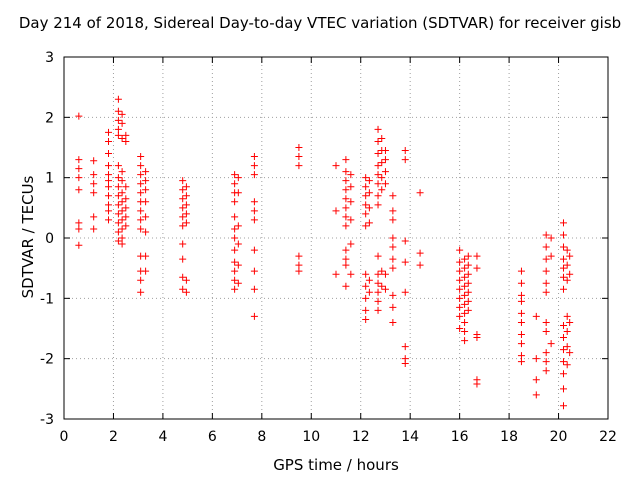 Image resolution: width=640 pixels, height=480 pixels. Describe the element at coordinates (410, 437) in the screenshot. I see `x-tick-label: 14` at that location.